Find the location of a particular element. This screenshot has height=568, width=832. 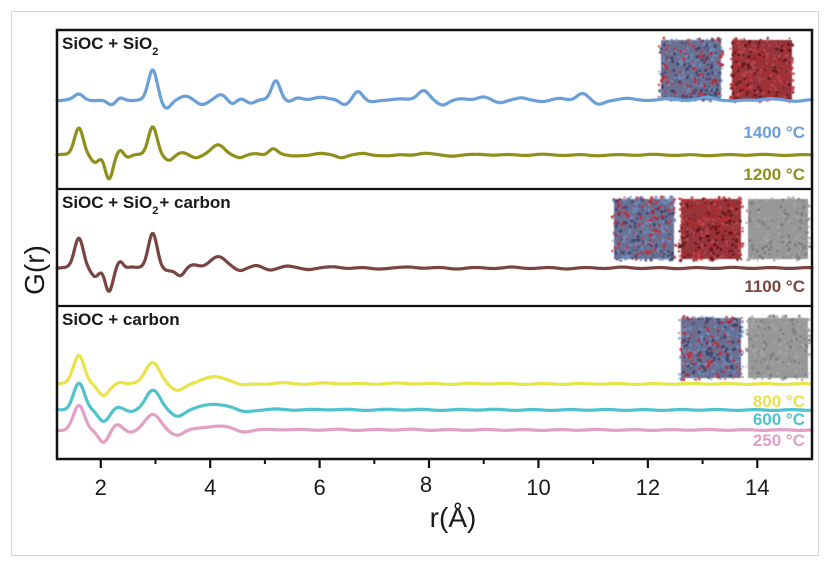

y-axis-label: G(r) is located at coordinates (34, 270).